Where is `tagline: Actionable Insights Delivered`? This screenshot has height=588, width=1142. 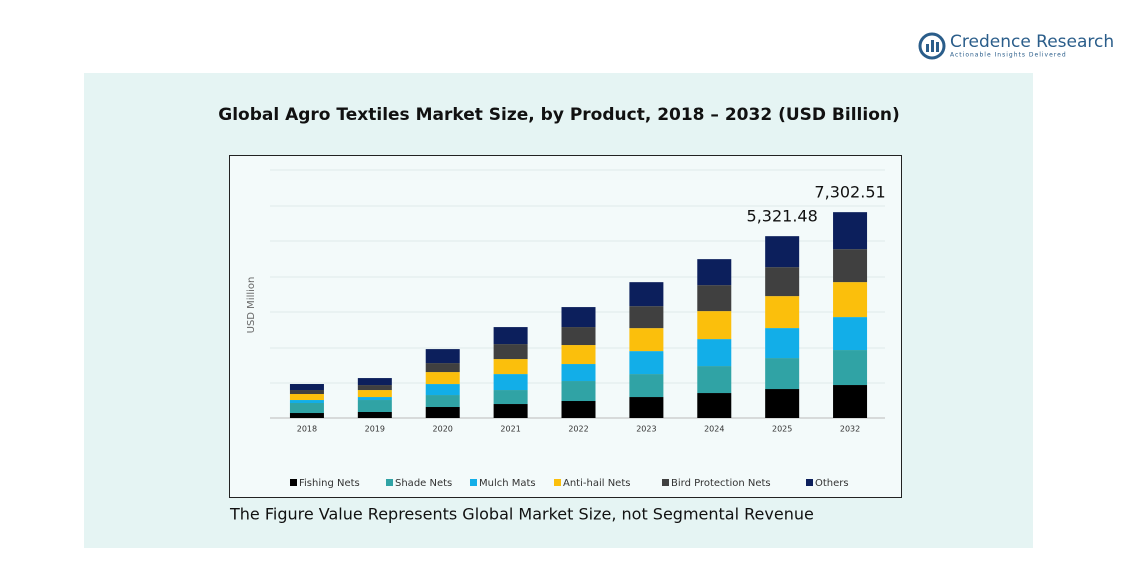
tagline: Actionable Insights Delivered is located at coordinates (1008, 55).